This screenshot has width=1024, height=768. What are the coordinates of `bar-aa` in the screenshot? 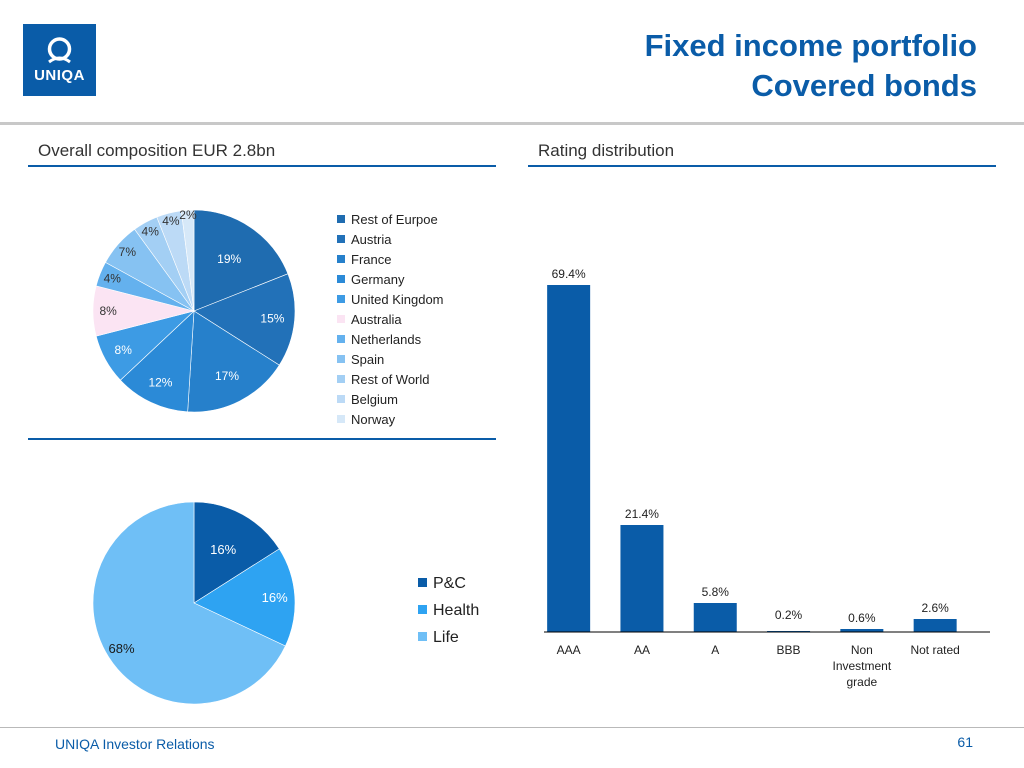 It's located at (642, 578).